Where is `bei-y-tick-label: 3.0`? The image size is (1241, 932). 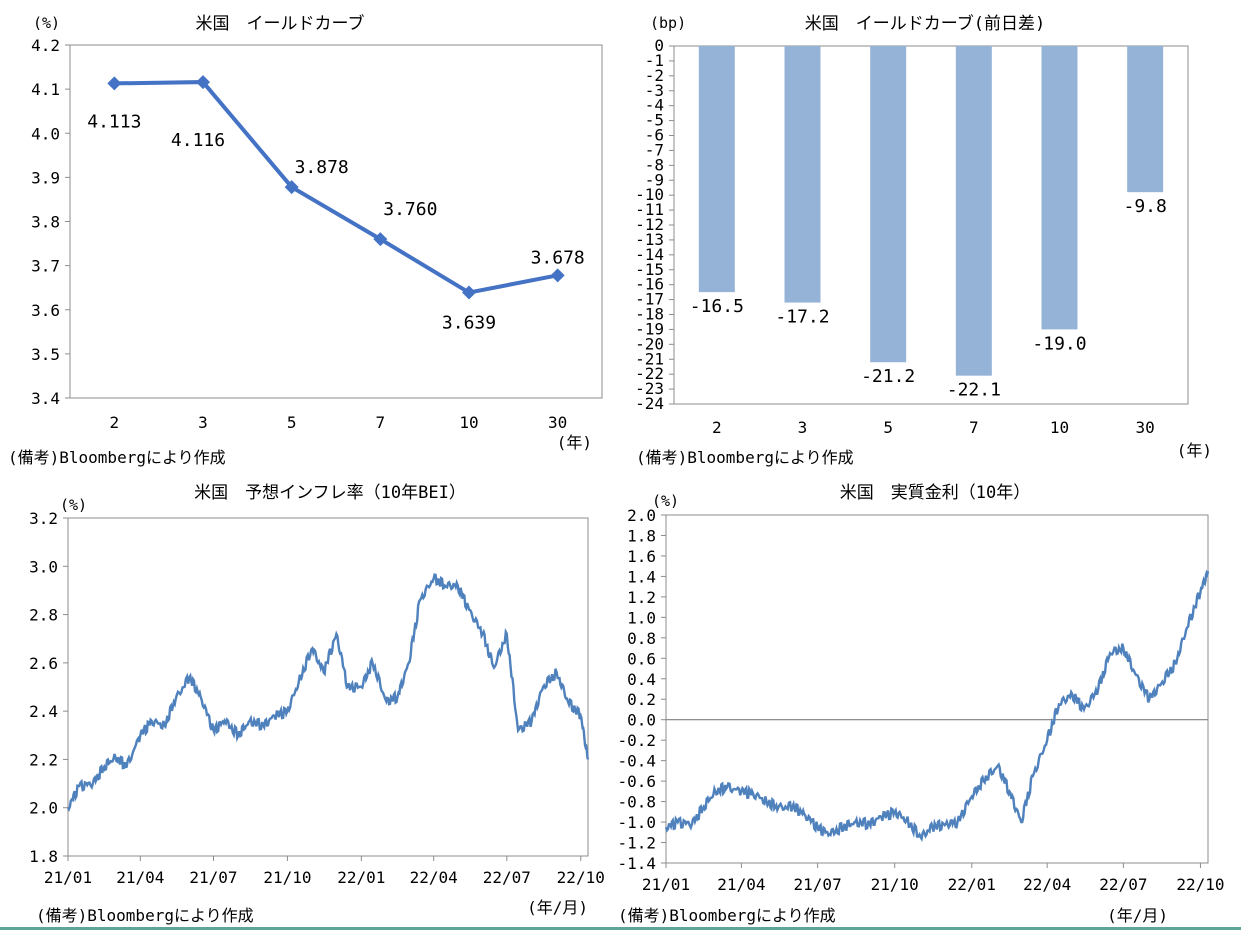 bei-y-tick-label: 3.0 is located at coordinates (43, 566).